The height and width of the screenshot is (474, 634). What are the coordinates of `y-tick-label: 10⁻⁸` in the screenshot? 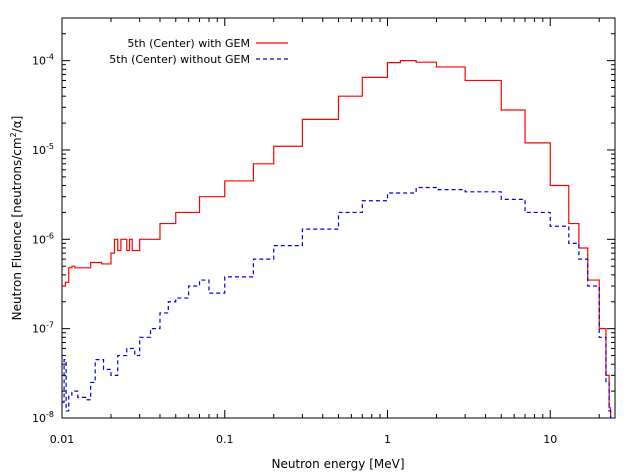 It's located at (43, 417).